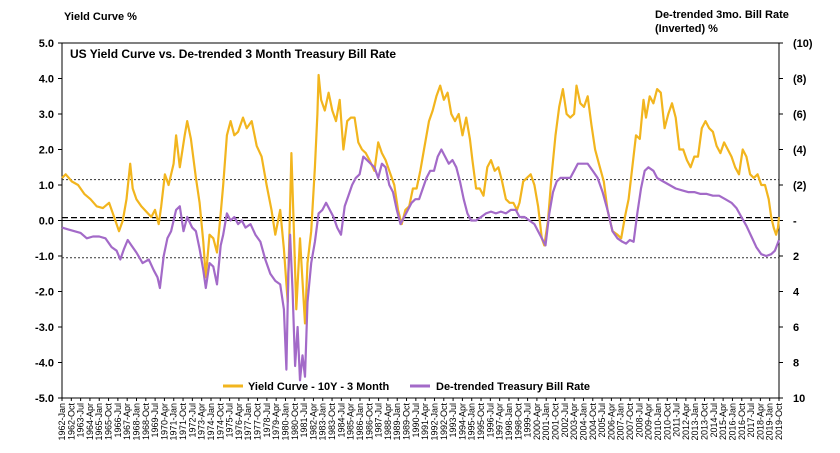 The image size is (840, 453). I want to click on right-tick-label: (2), so click(800, 186).